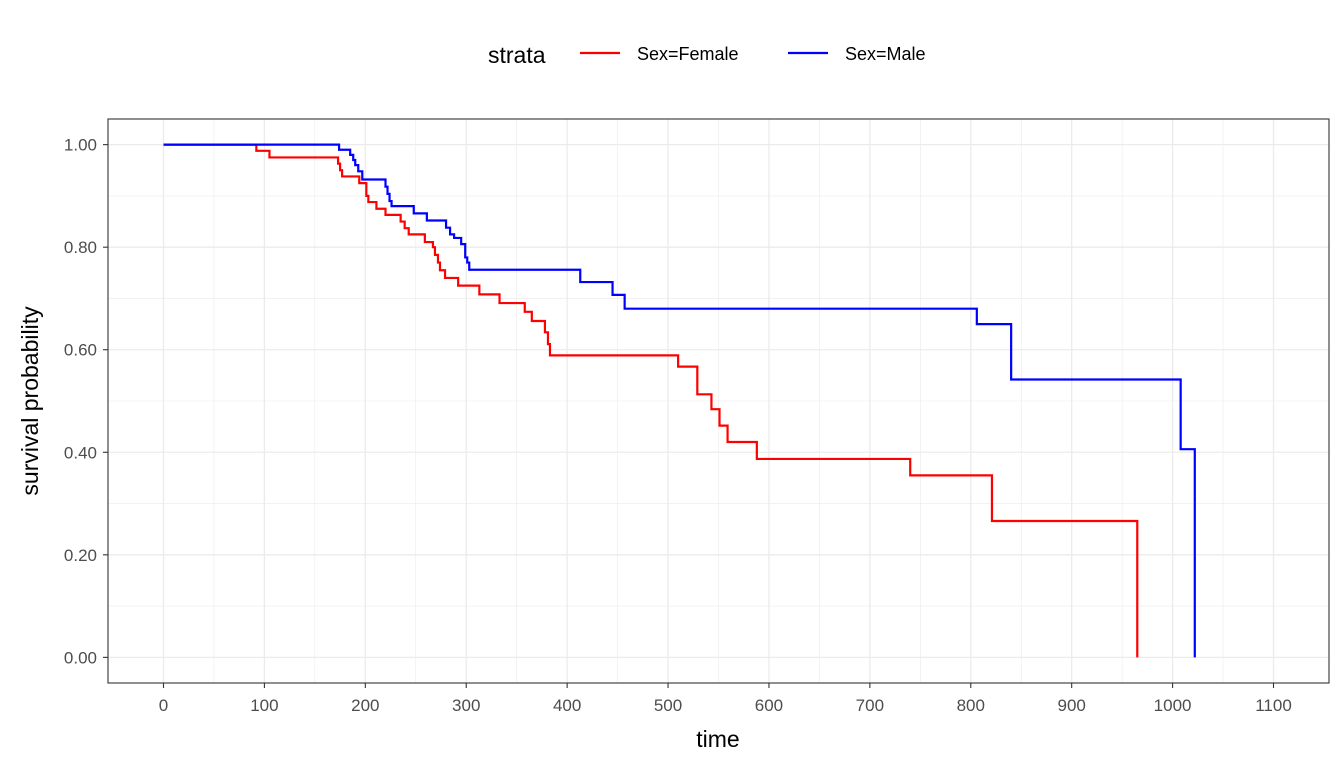 The height and width of the screenshot is (768, 1344). I want to click on x-tick-label: 800, so click(971, 705).